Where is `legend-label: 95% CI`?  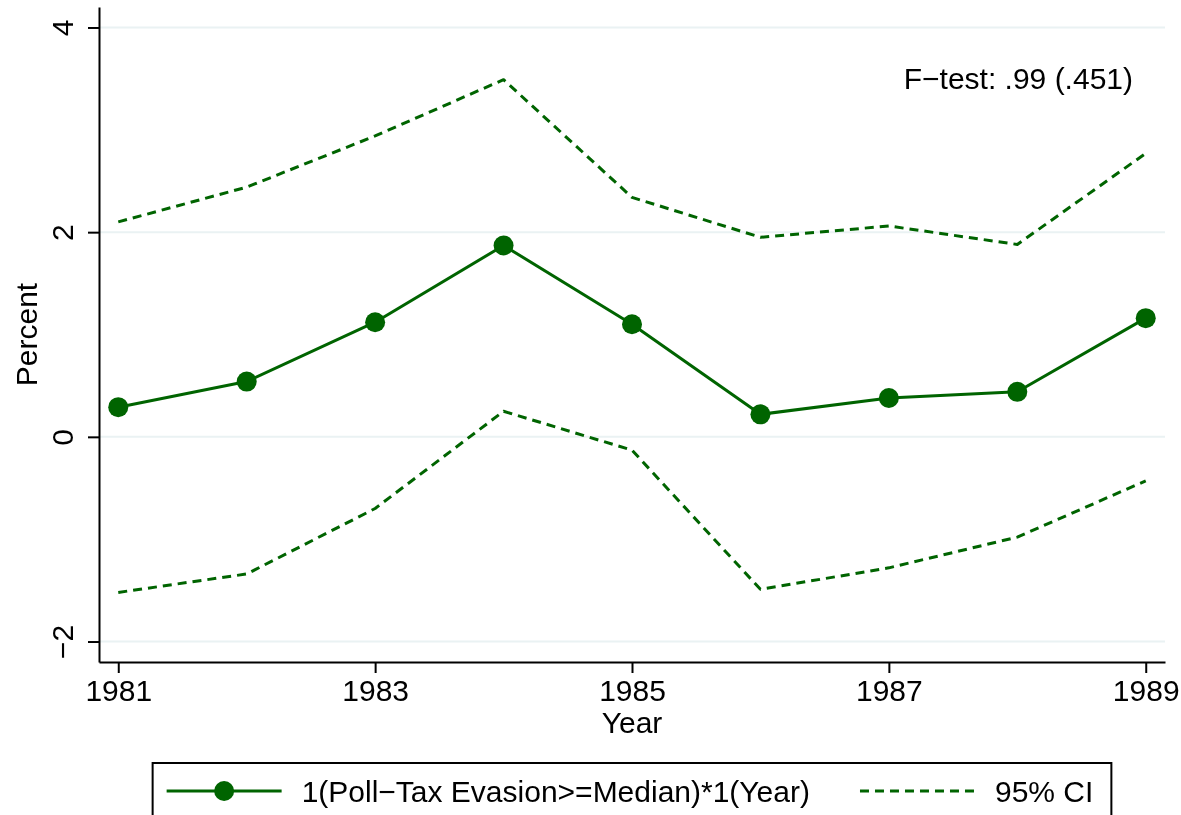 legend-label: 95% CI is located at coordinates (1044, 791).